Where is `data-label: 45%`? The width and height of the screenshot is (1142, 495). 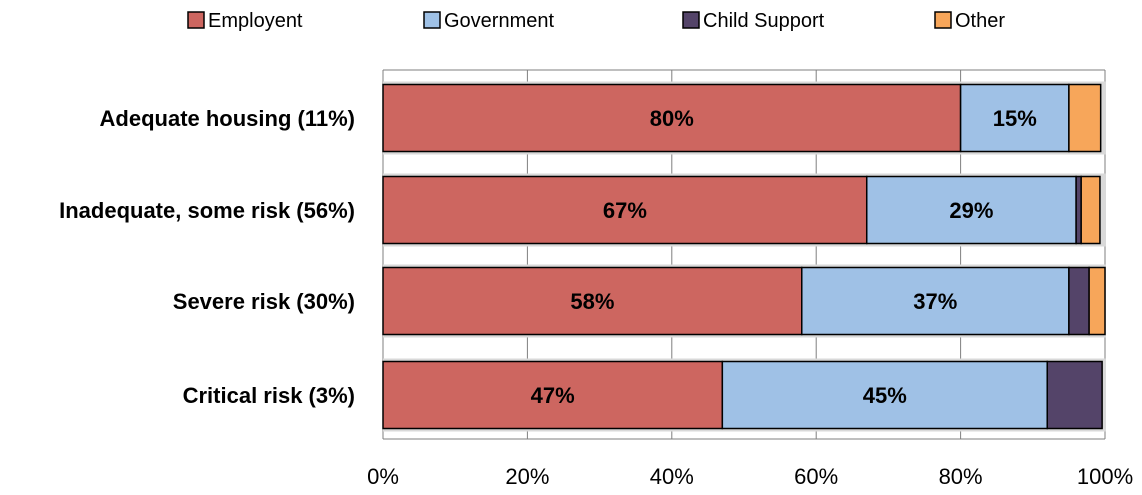 data-label: 45% is located at coordinates (885, 395).